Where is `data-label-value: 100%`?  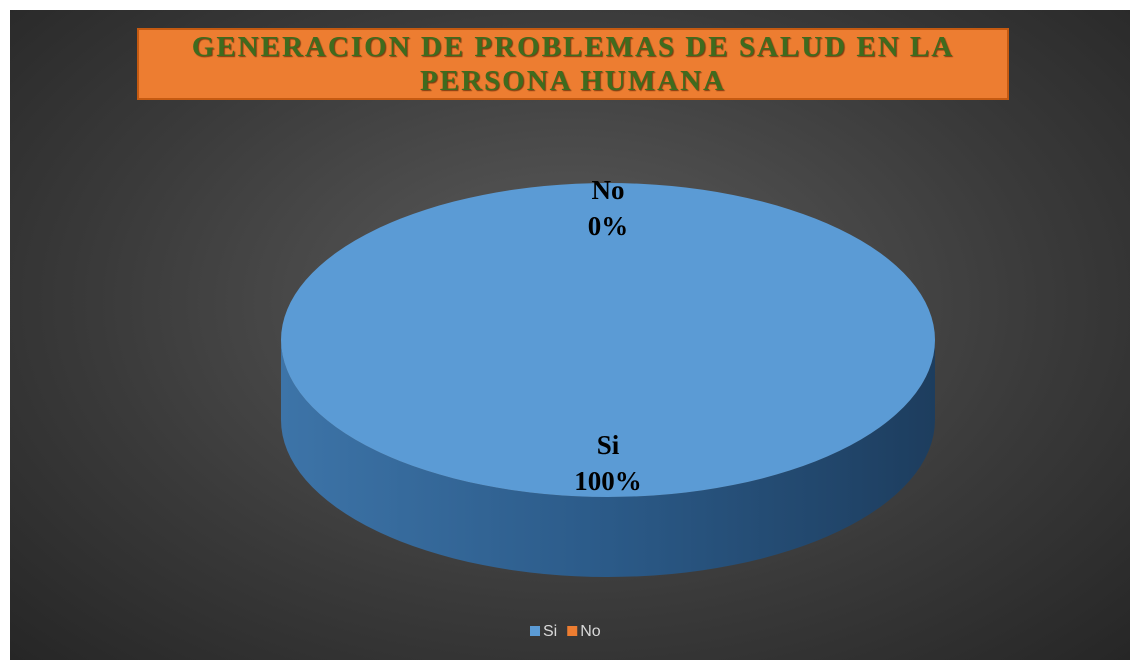
data-label-value: 100% is located at coordinates (608, 481).